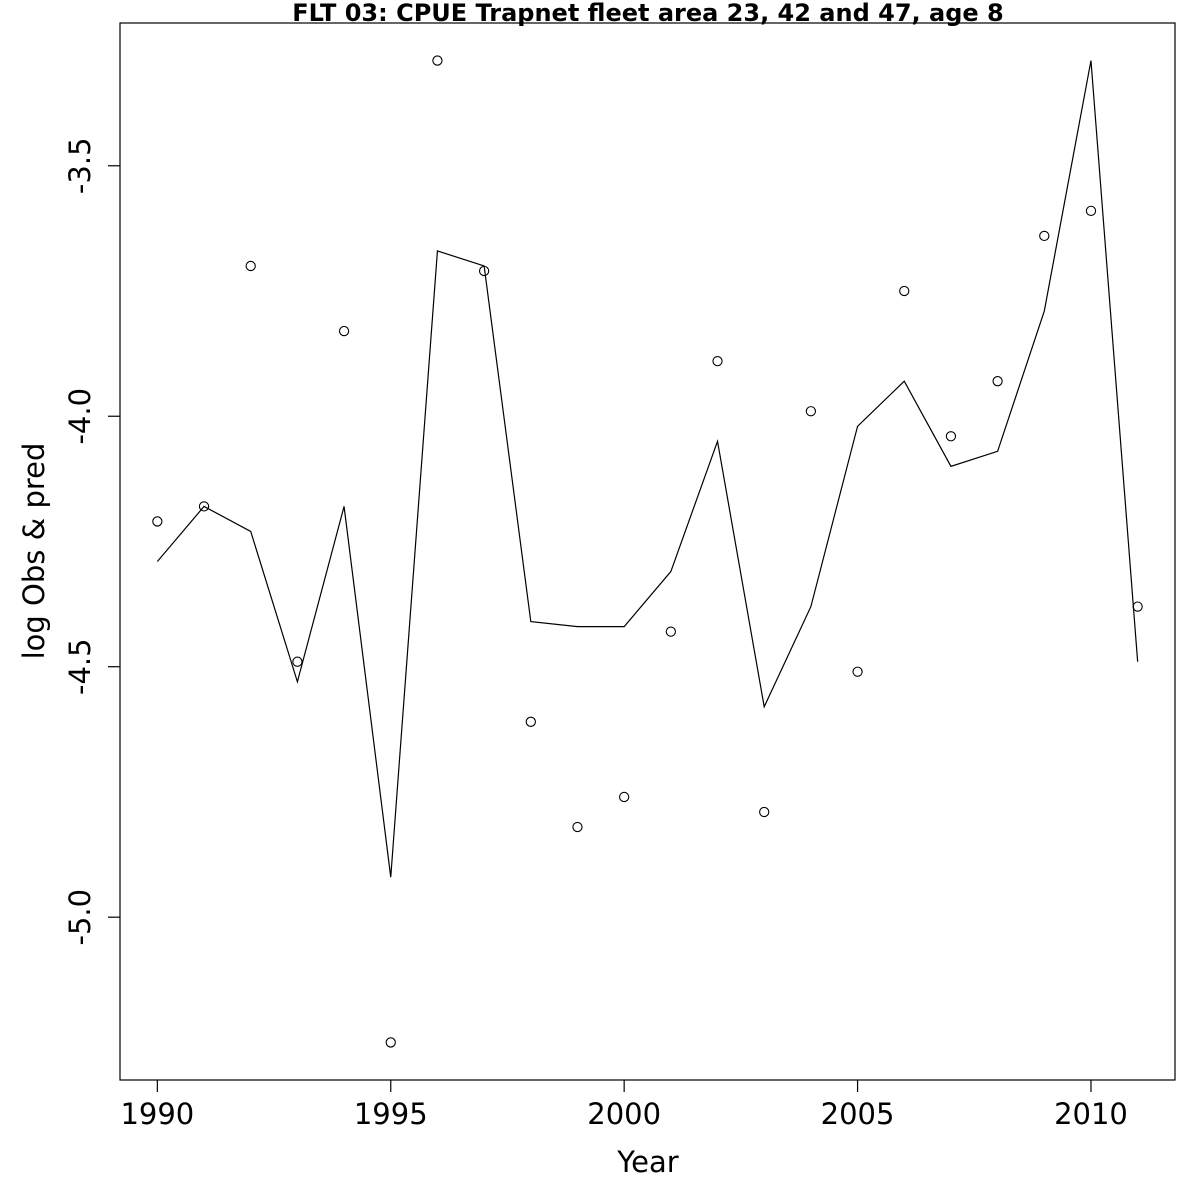  I want to click on y-tick-label: -4.0, so click(80, 416).